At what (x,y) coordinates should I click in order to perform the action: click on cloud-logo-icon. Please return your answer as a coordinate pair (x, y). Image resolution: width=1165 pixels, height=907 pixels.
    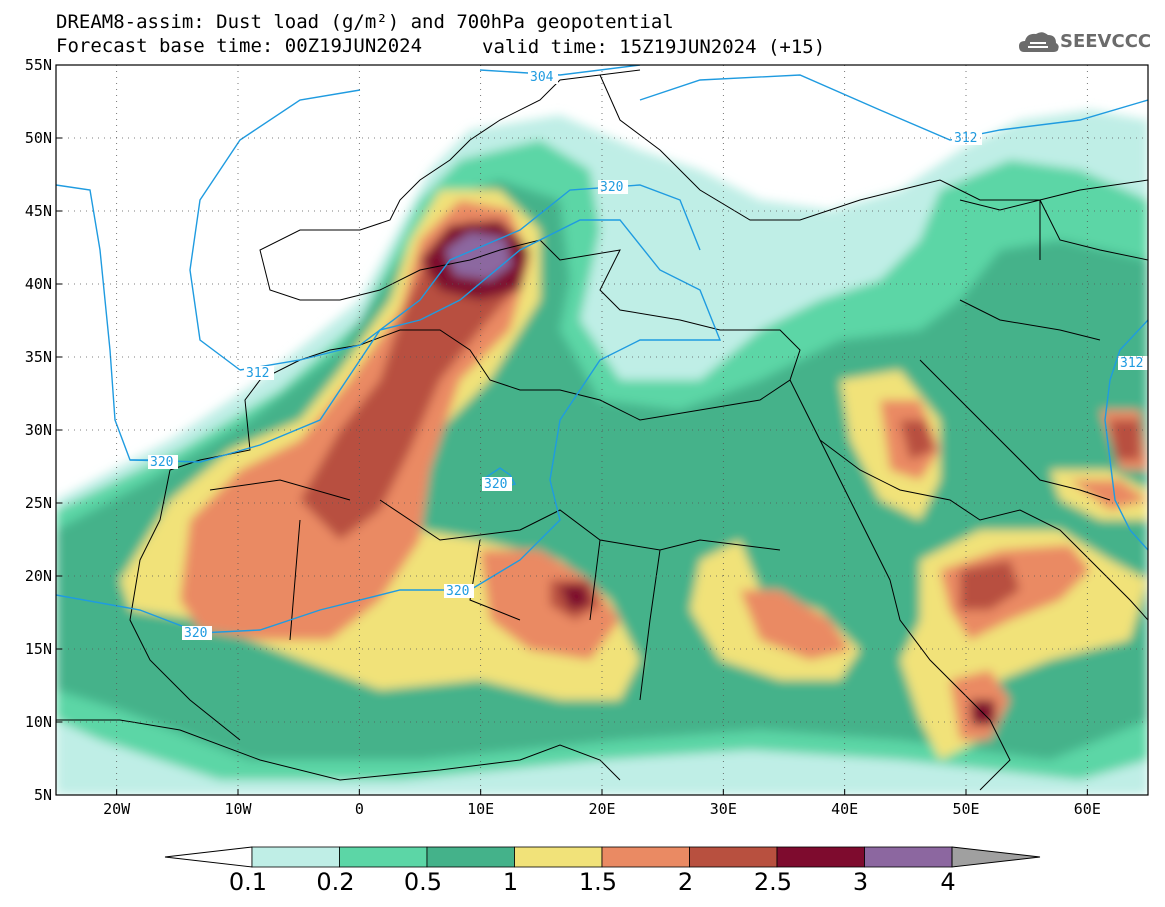
    Looking at the image, I should click on (1039, 42).